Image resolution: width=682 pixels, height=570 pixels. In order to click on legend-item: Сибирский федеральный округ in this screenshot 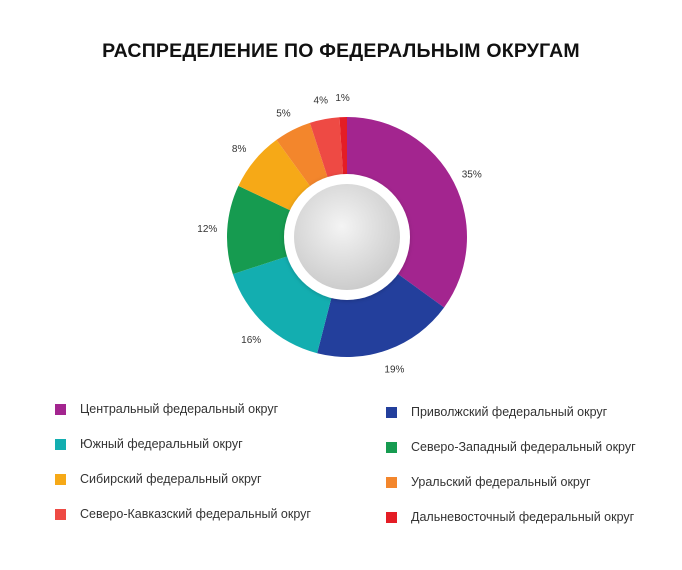, I will do `click(158, 479)`.